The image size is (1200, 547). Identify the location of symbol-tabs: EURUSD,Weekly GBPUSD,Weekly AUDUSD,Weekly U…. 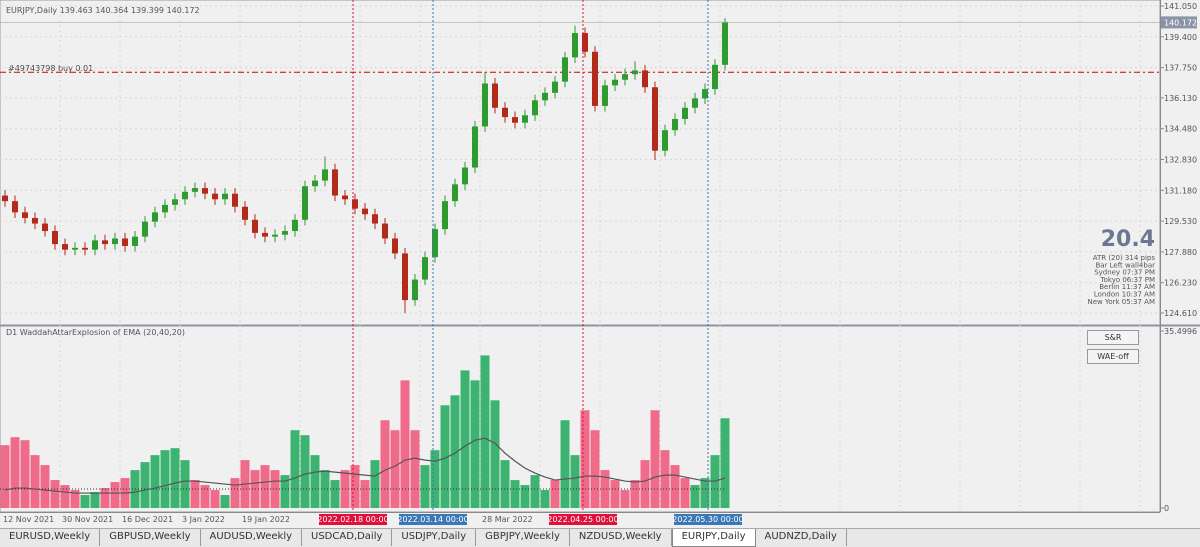
(600, 537).